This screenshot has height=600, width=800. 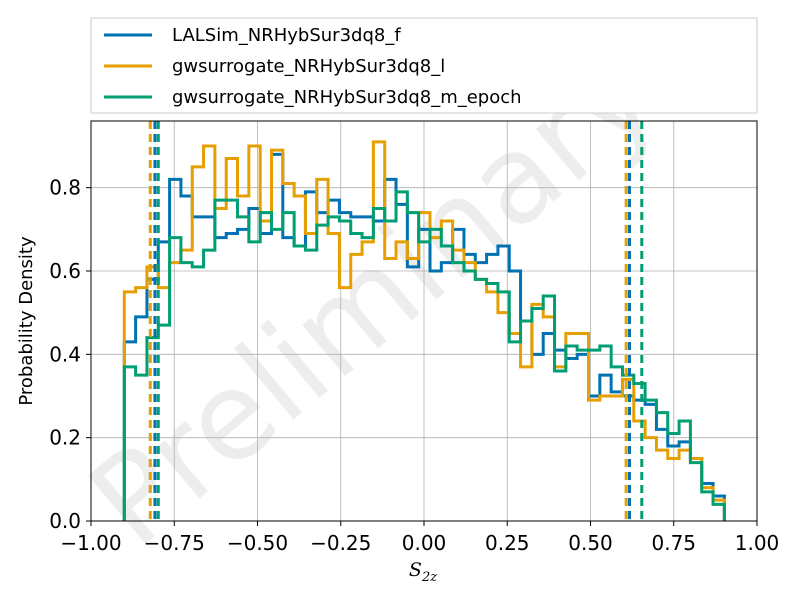 I want to click on x-axis-label-subscript: 2z, so click(x=429, y=577).